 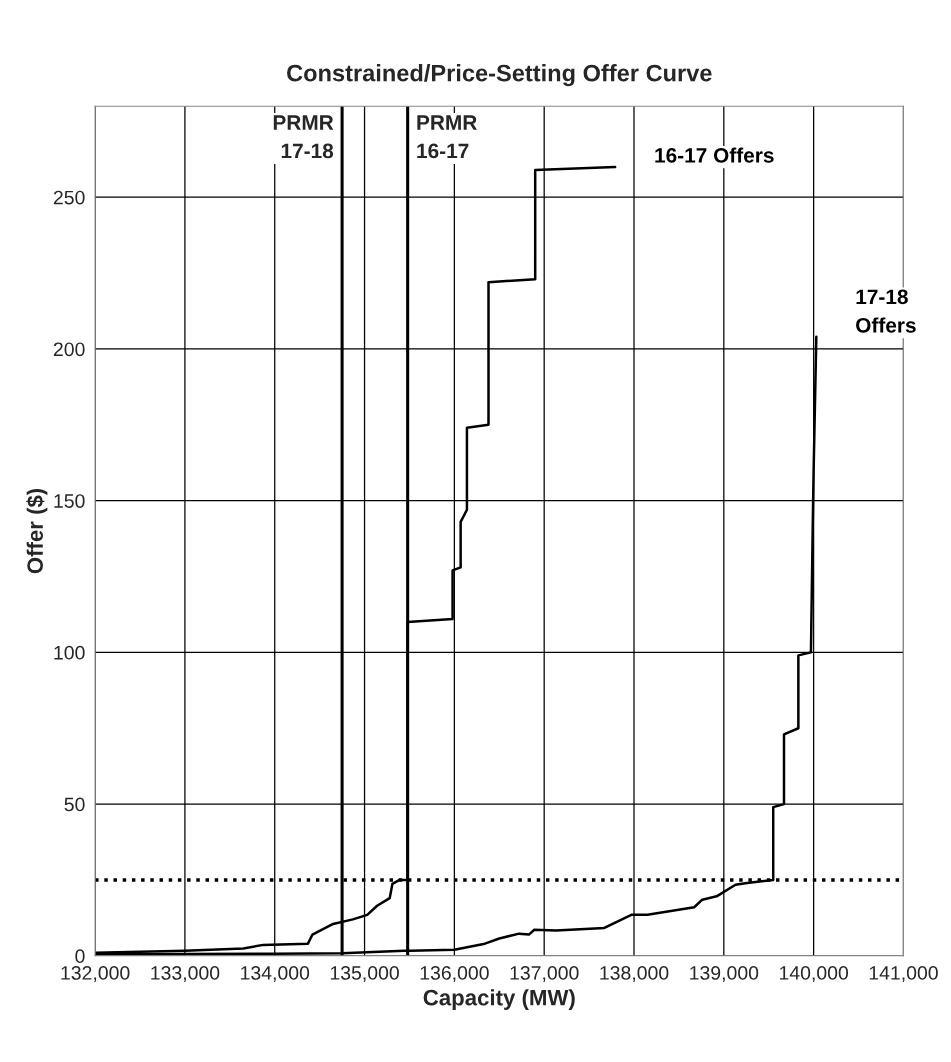 What do you see at coordinates (303, 137) in the screenshot?
I see `ref-line-label: PRMR 17-18` at bounding box center [303, 137].